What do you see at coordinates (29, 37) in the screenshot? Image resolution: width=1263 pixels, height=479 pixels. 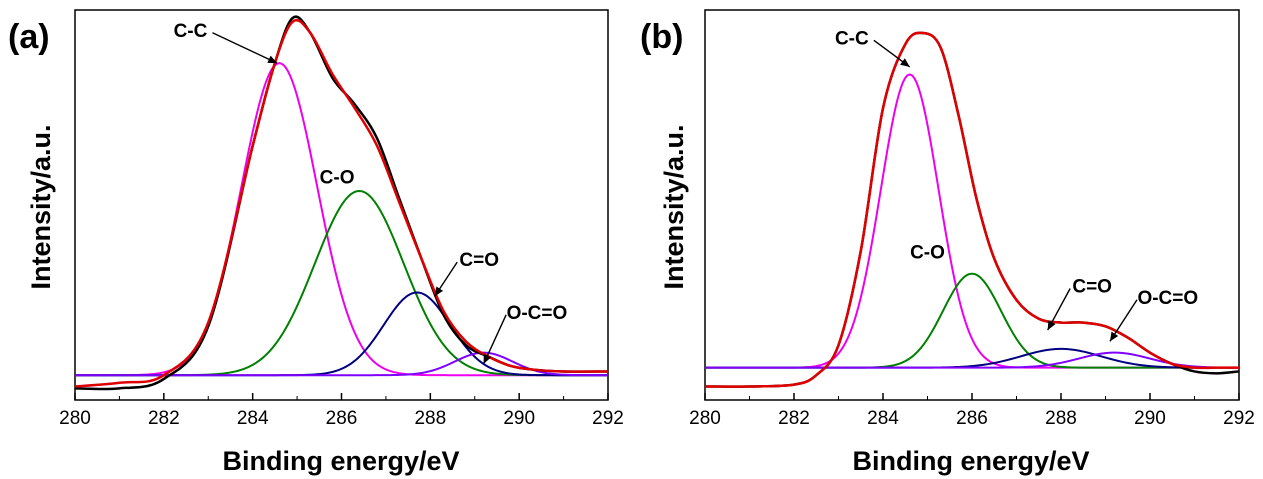 I see `panel-label-a: (a)` at bounding box center [29, 37].